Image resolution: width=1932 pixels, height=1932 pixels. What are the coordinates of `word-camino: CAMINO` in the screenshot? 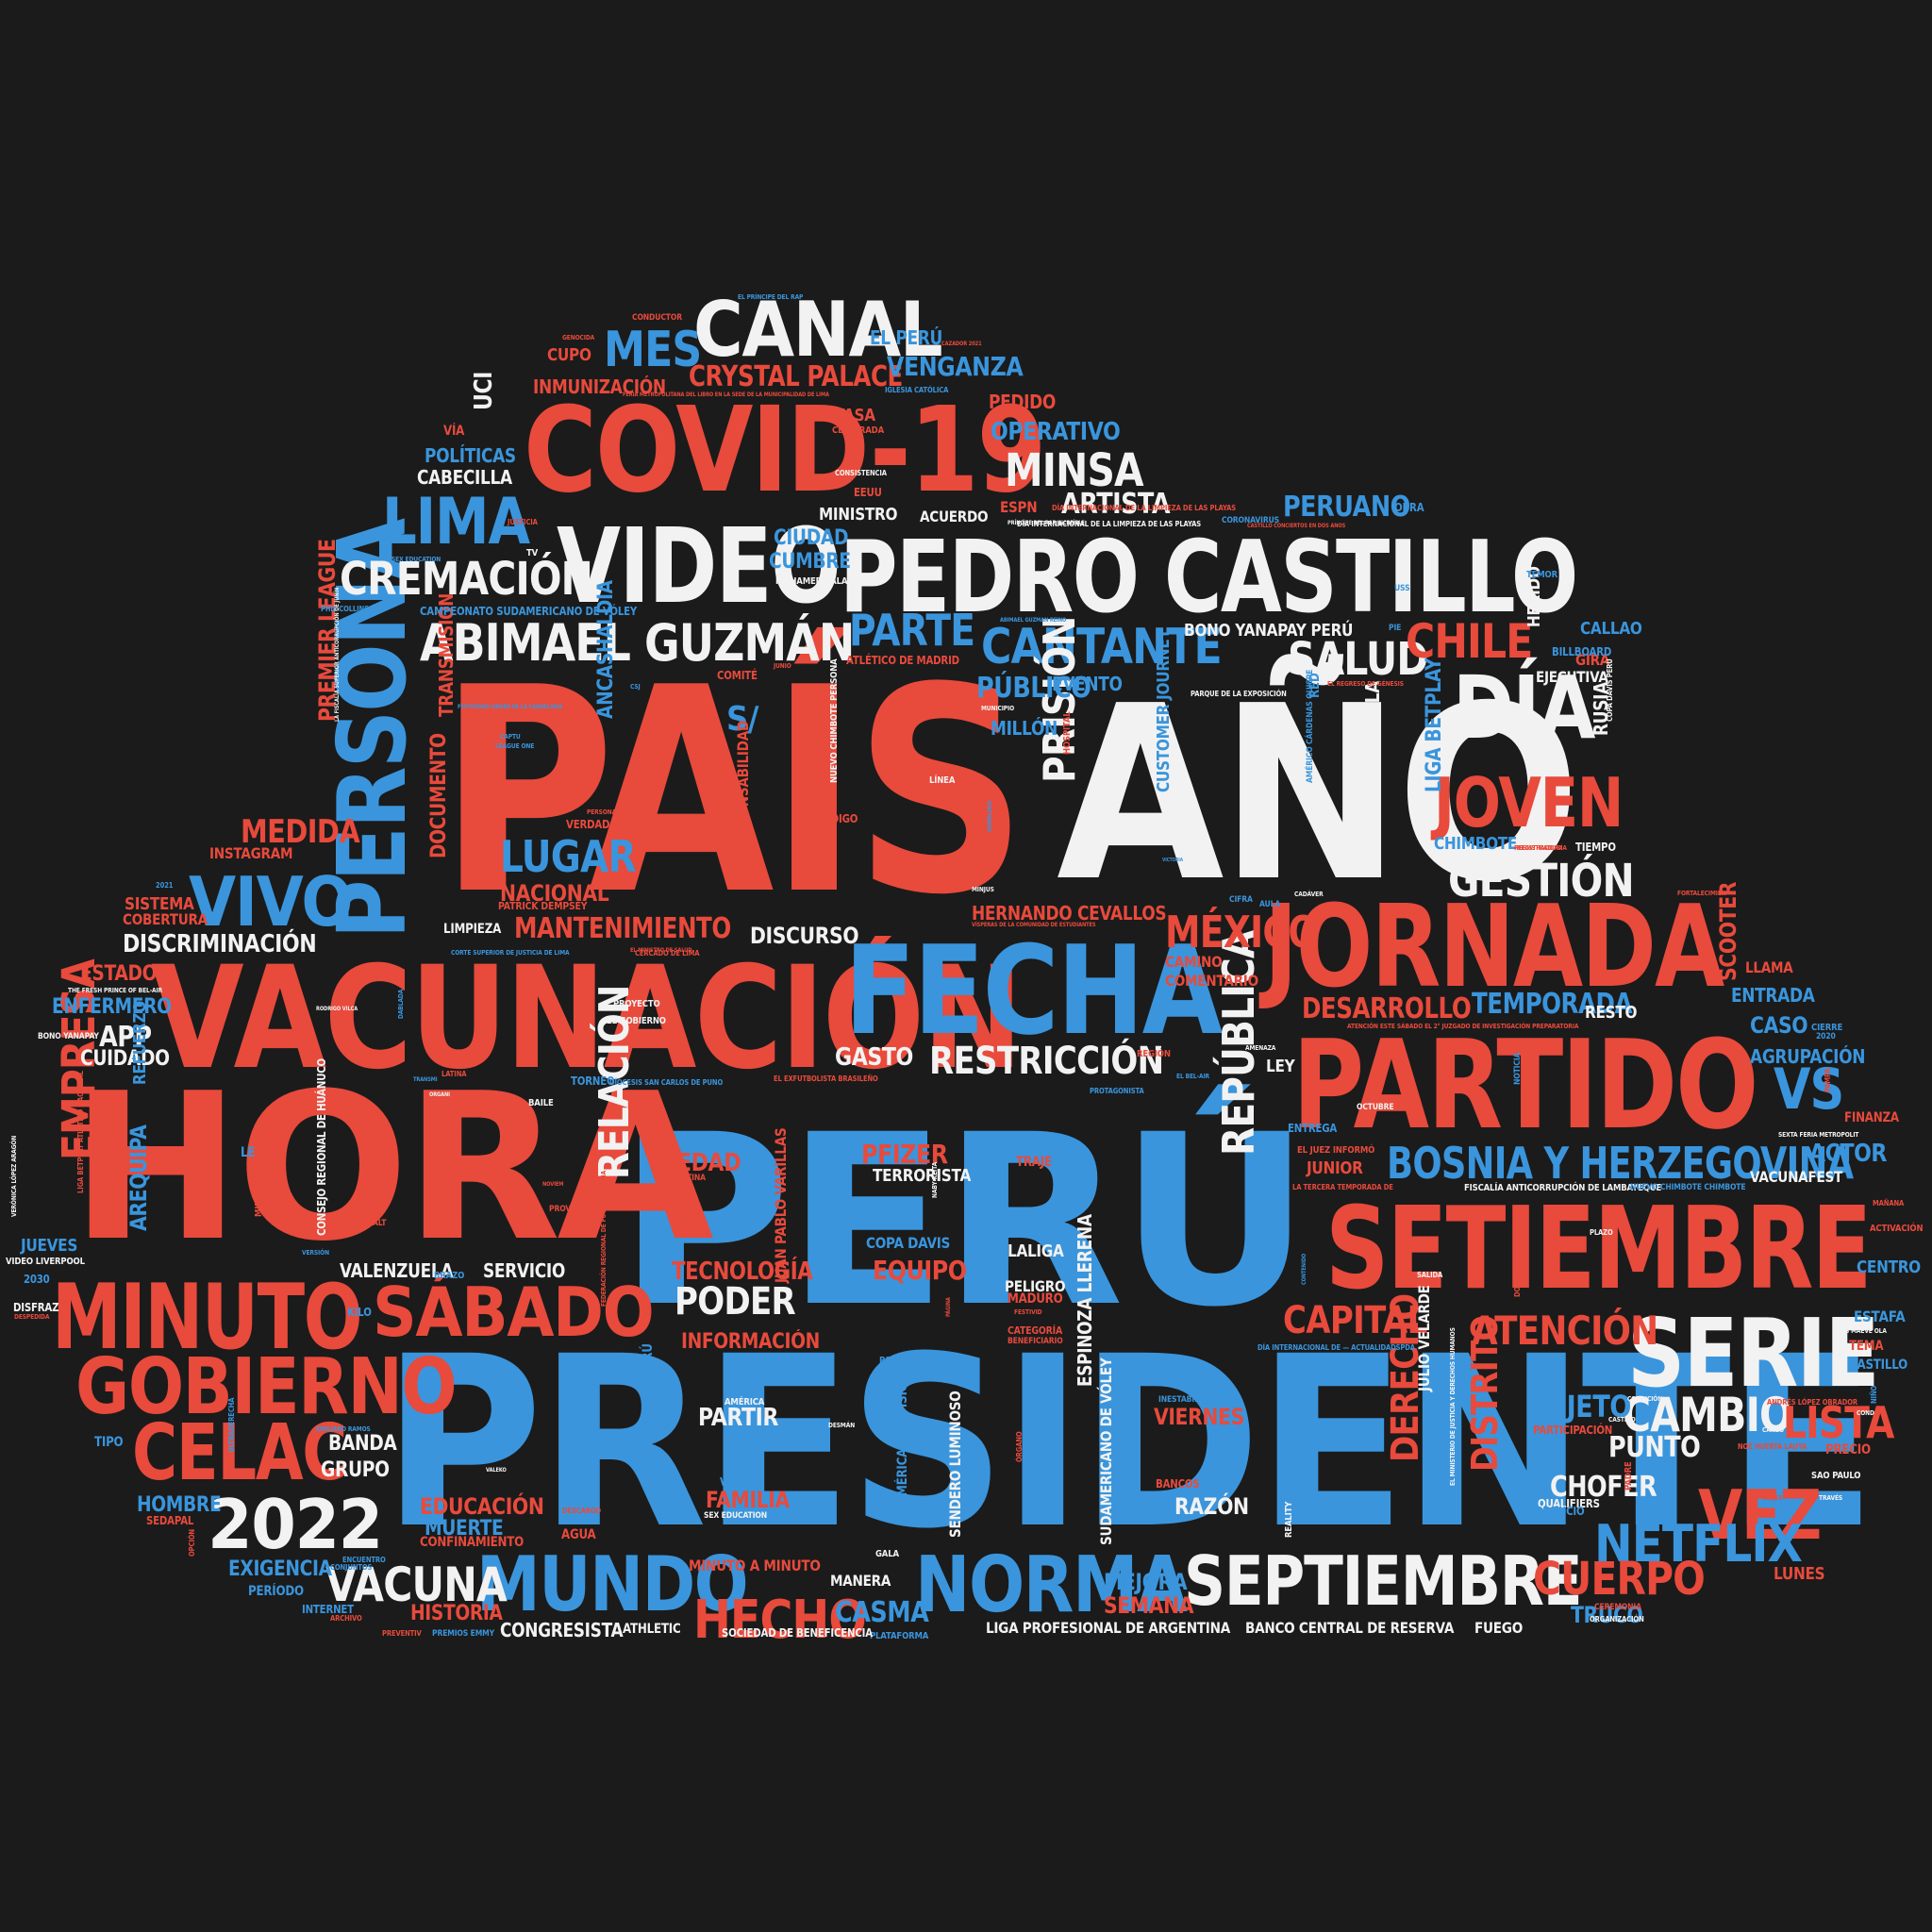 It's located at (1194, 962).